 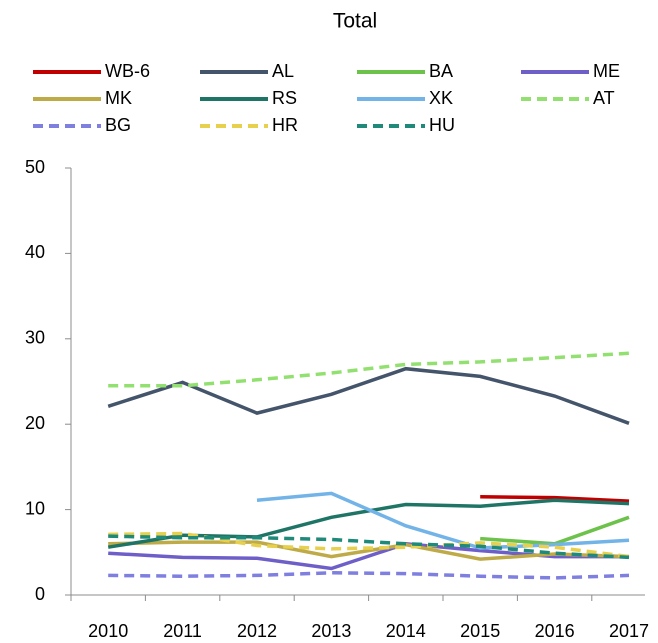 What do you see at coordinates (480, 631) in the screenshot?
I see `x-tick-label: 2015` at bounding box center [480, 631].